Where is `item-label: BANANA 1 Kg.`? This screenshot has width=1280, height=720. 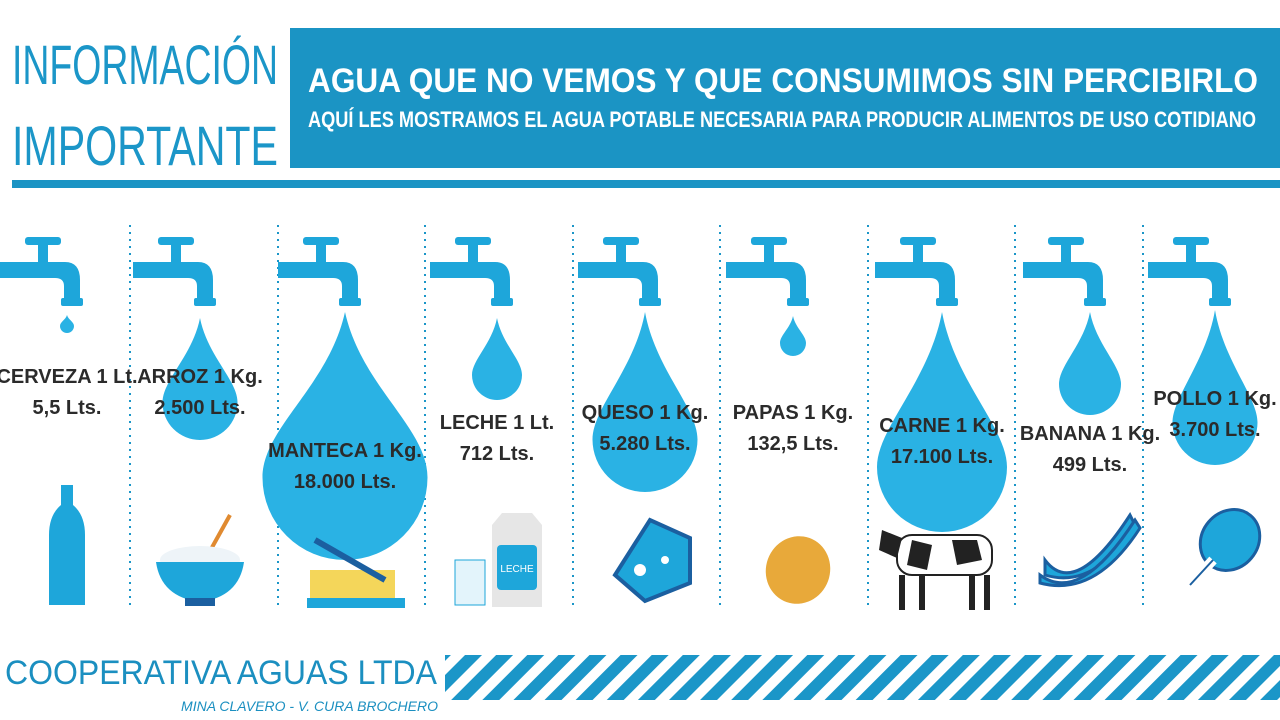
item-label: BANANA 1 Kg. is located at coordinates (1090, 434).